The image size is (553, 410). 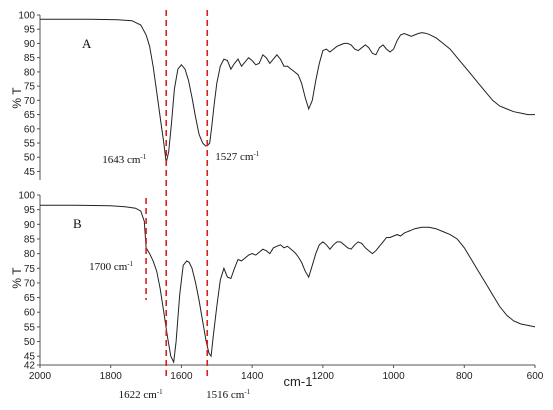 I want to click on panel-b-letter: B, so click(x=77, y=223).